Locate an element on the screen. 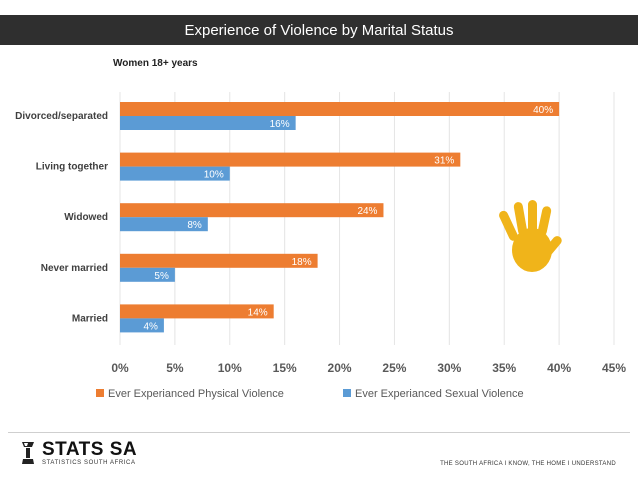 This screenshot has width=638, height=479. sexual-violence-data-label: 10% is located at coordinates (214, 175).